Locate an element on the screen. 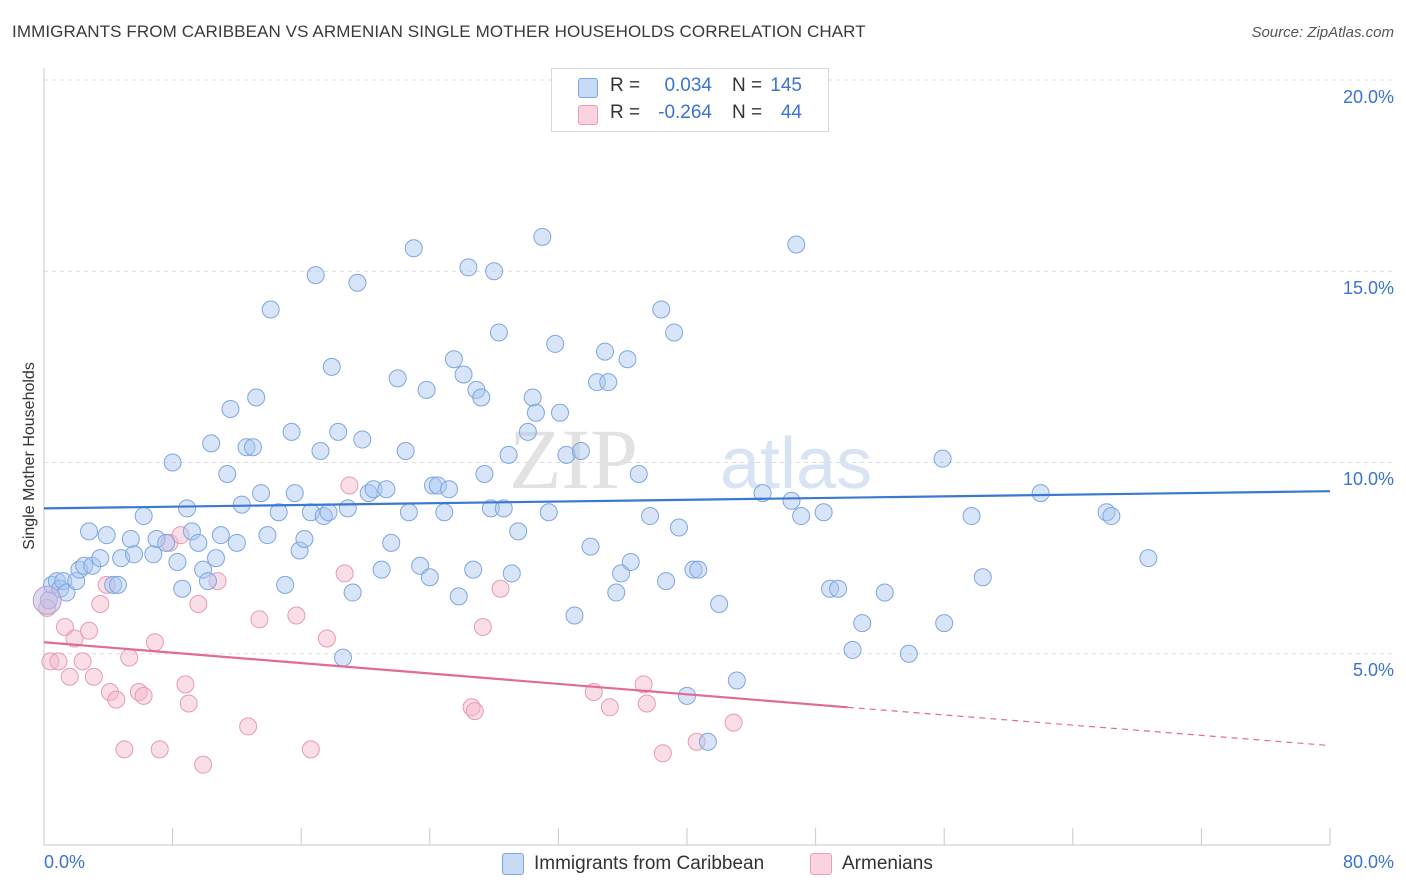 This screenshot has width=1406, height=892. armenians-trend-line is located at coordinates (445, 675).